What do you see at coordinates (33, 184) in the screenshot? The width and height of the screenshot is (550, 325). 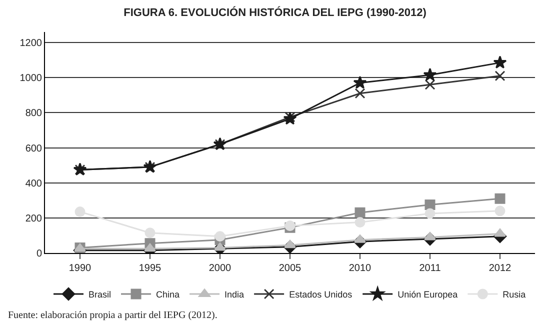 I see `y-tick-label: 400` at bounding box center [33, 184].